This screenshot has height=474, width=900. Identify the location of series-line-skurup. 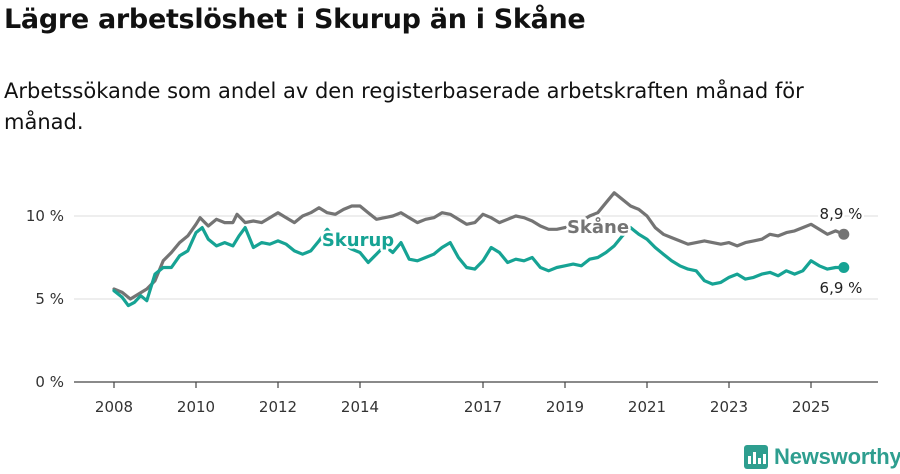
(479, 267).